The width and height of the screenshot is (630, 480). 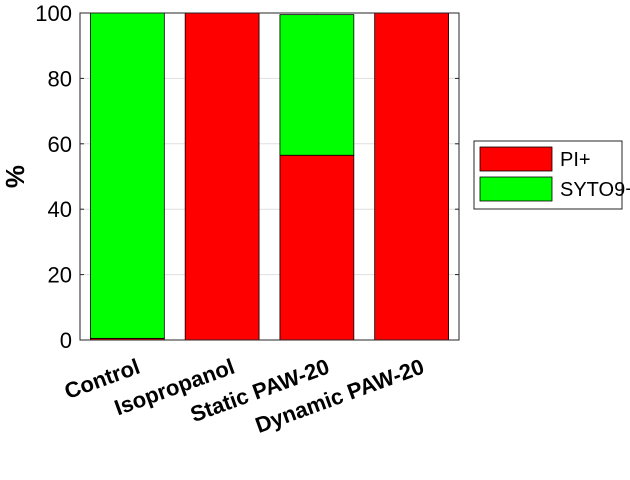 I want to click on y-axis-label: %, so click(x=15, y=176).